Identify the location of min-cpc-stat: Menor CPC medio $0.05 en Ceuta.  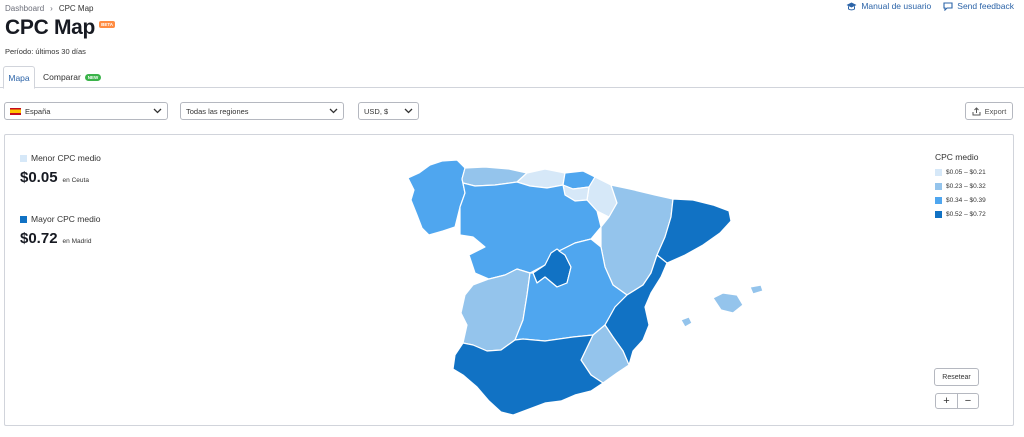
(60, 169).